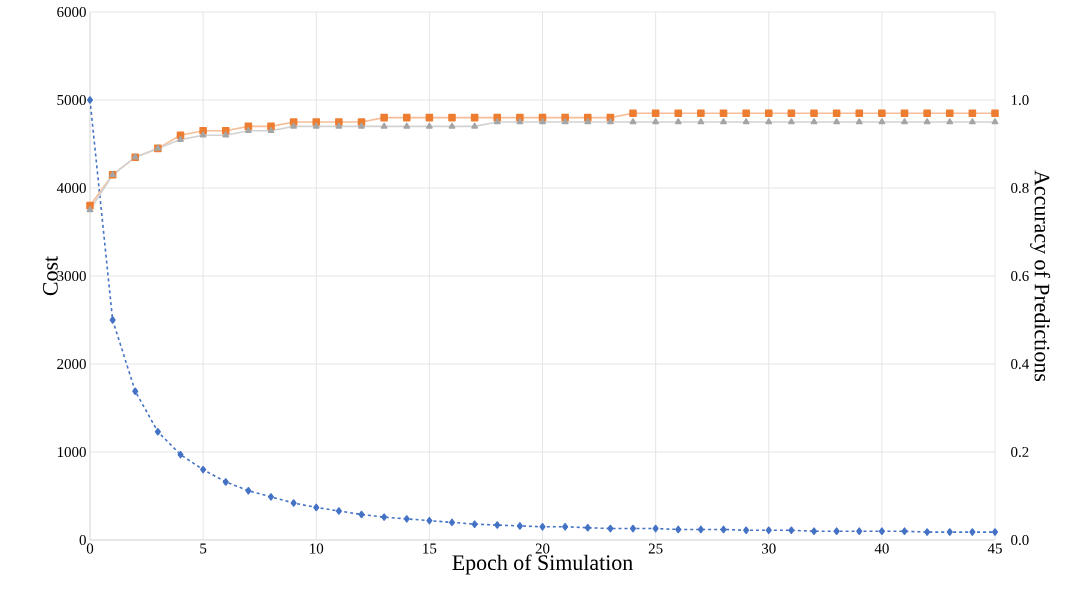 This screenshot has width=1074, height=593. I want to click on x-tick-label: 45, so click(994, 548).